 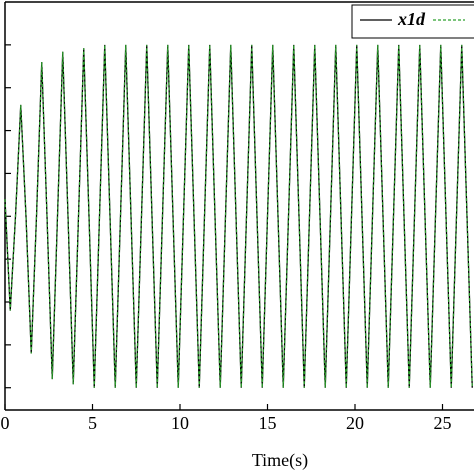 What do you see at coordinates (92, 423) in the screenshot?
I see `x-tick-label: 5` at bounding box center [92, 423].